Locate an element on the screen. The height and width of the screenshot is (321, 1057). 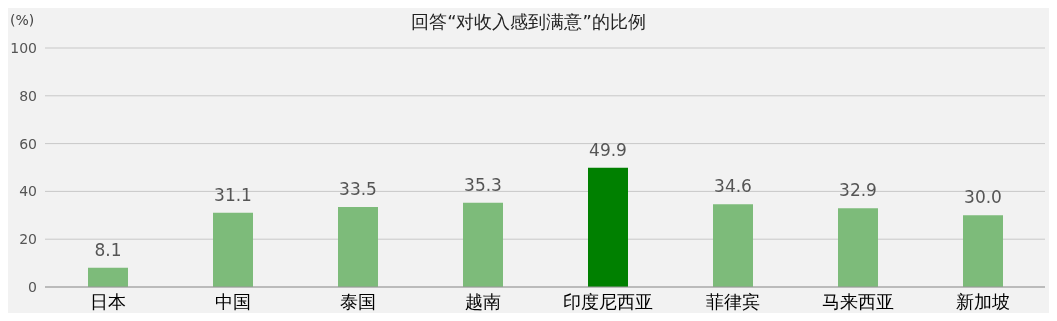
data-label: 33.5 is located at coordinates (358, 188).